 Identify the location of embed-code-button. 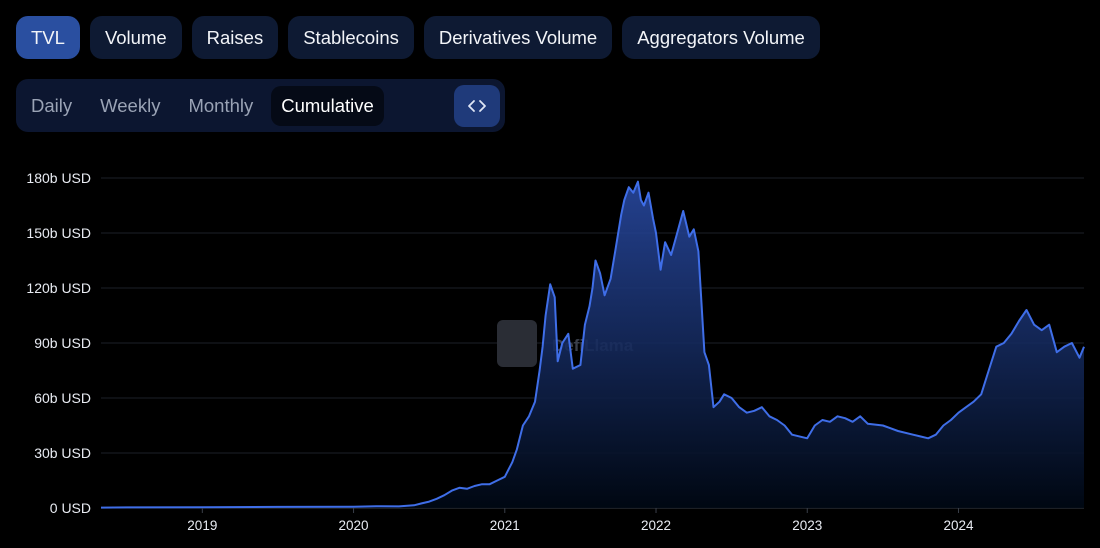
(477, 105).